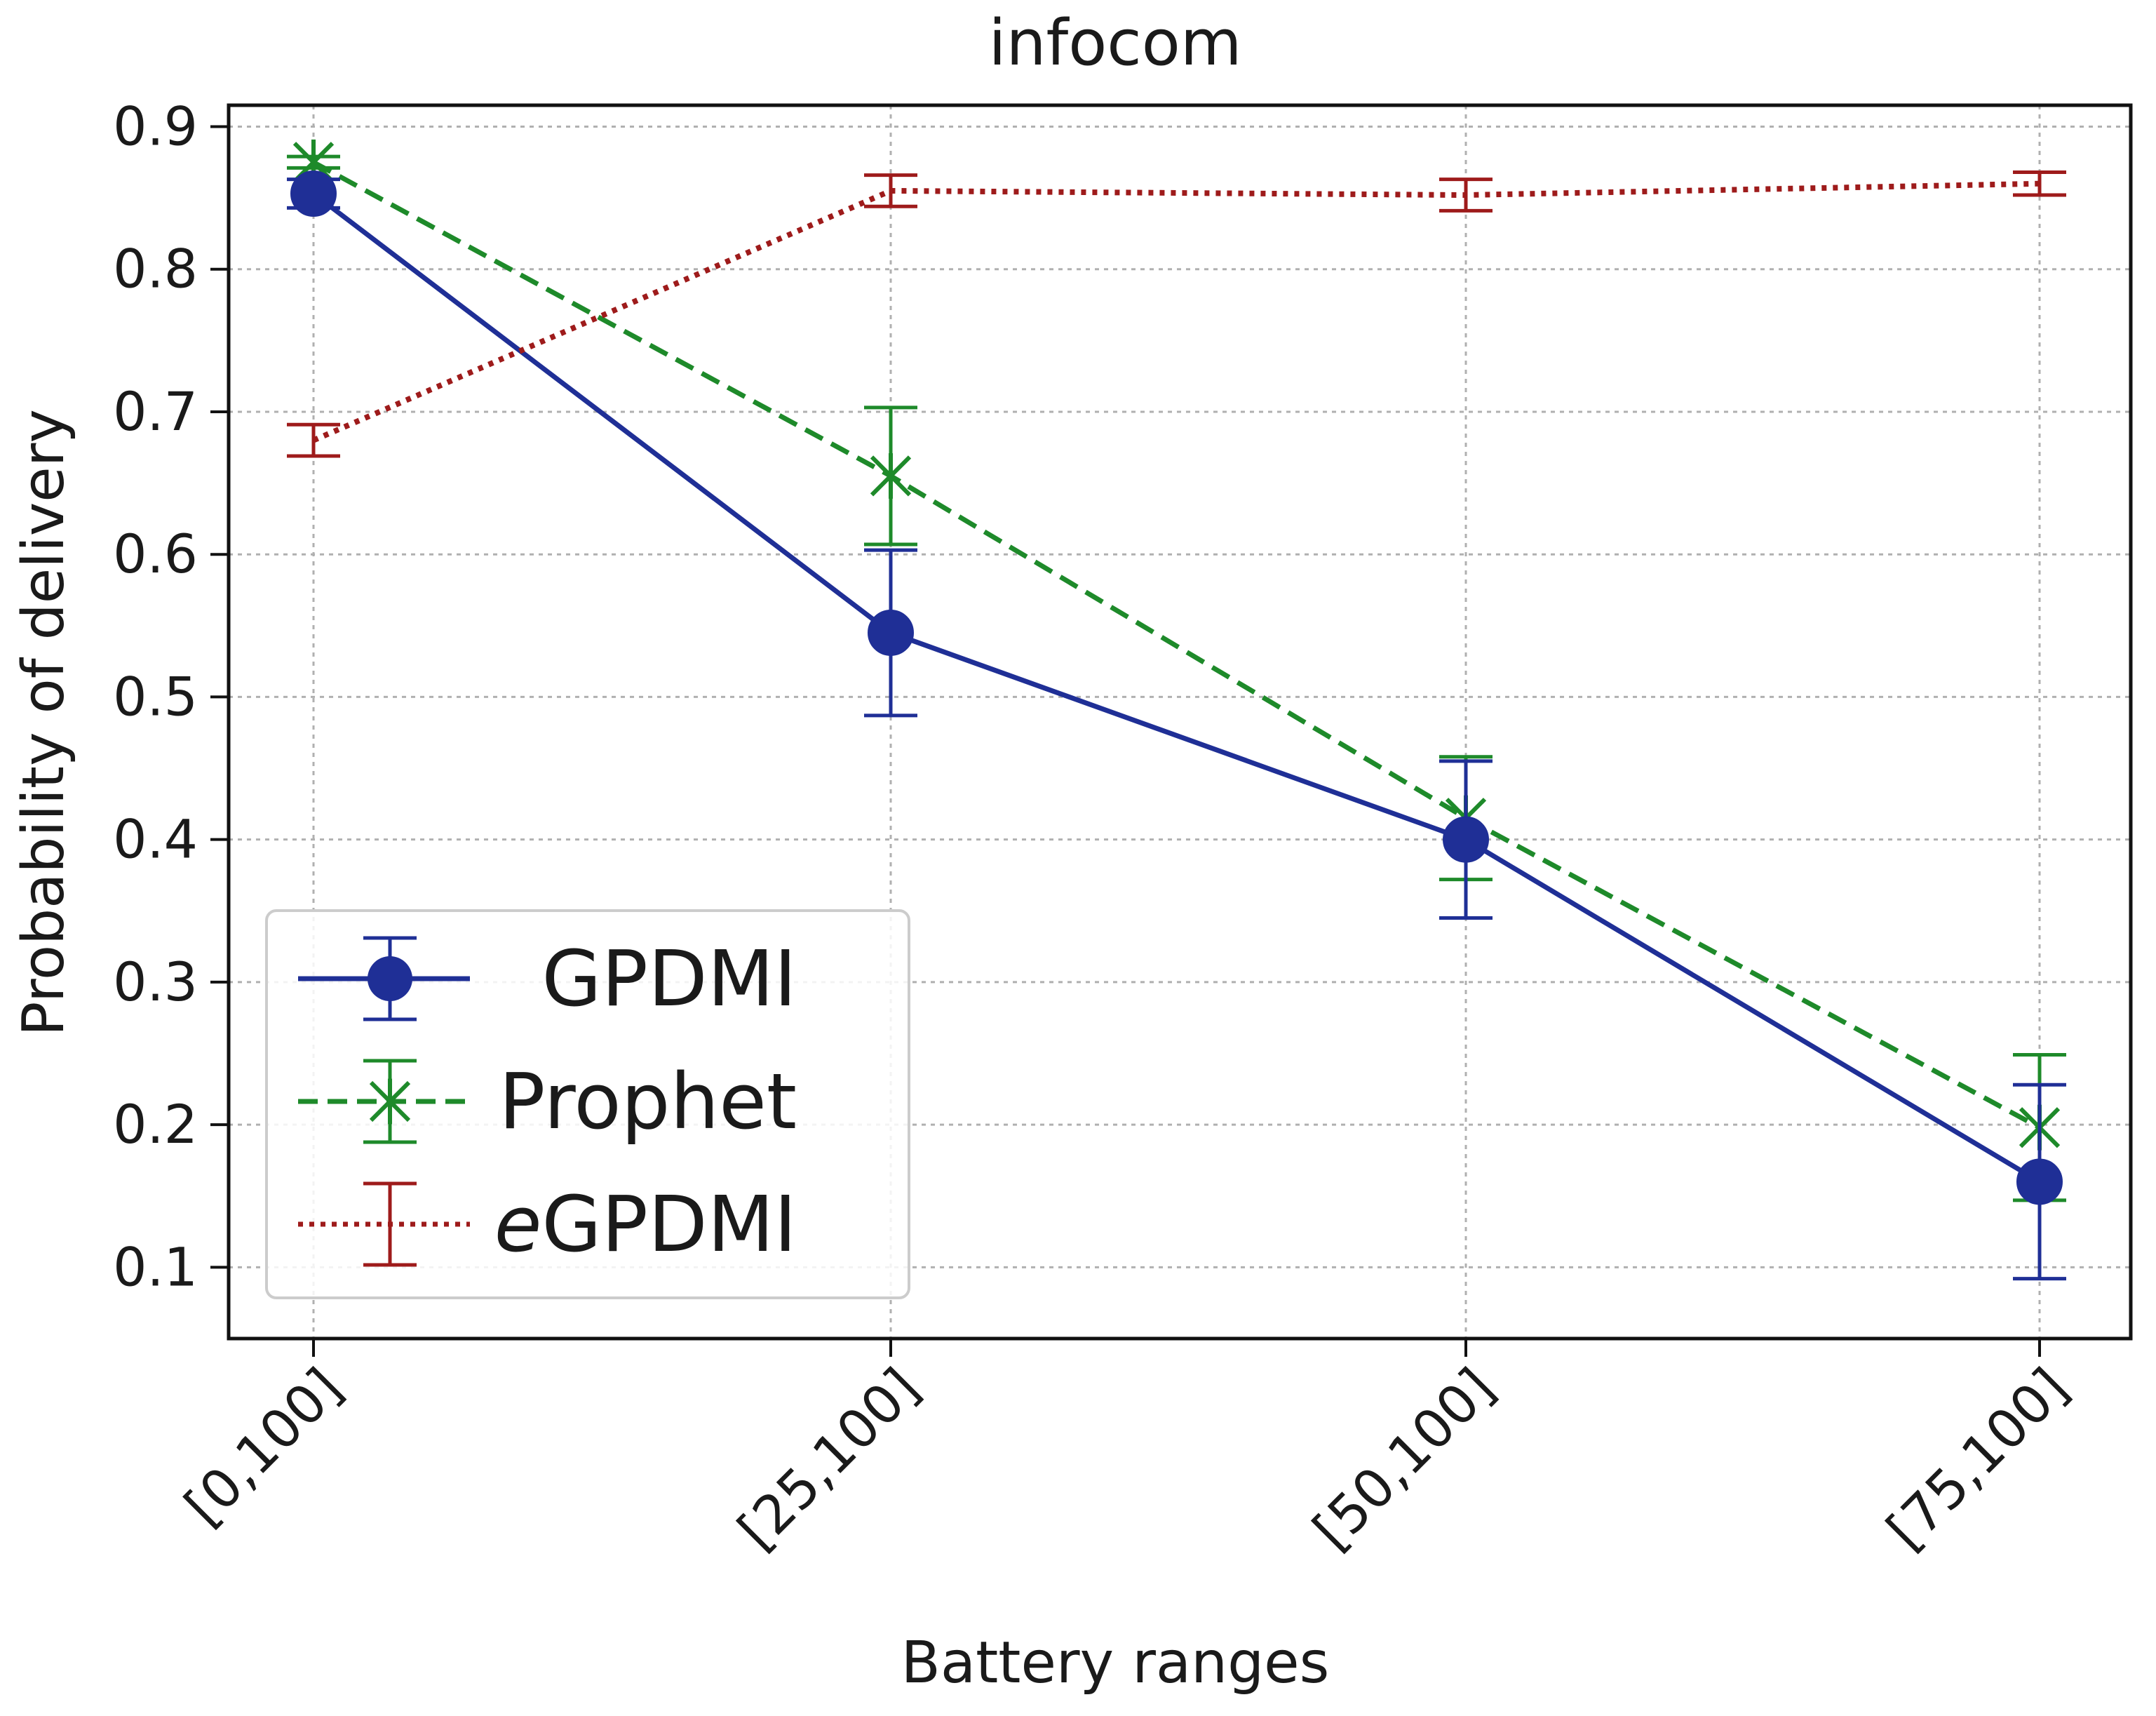 The height and width of the screenshot is (1716, 2156). I want to click on legend-marker, so click(390, 979).